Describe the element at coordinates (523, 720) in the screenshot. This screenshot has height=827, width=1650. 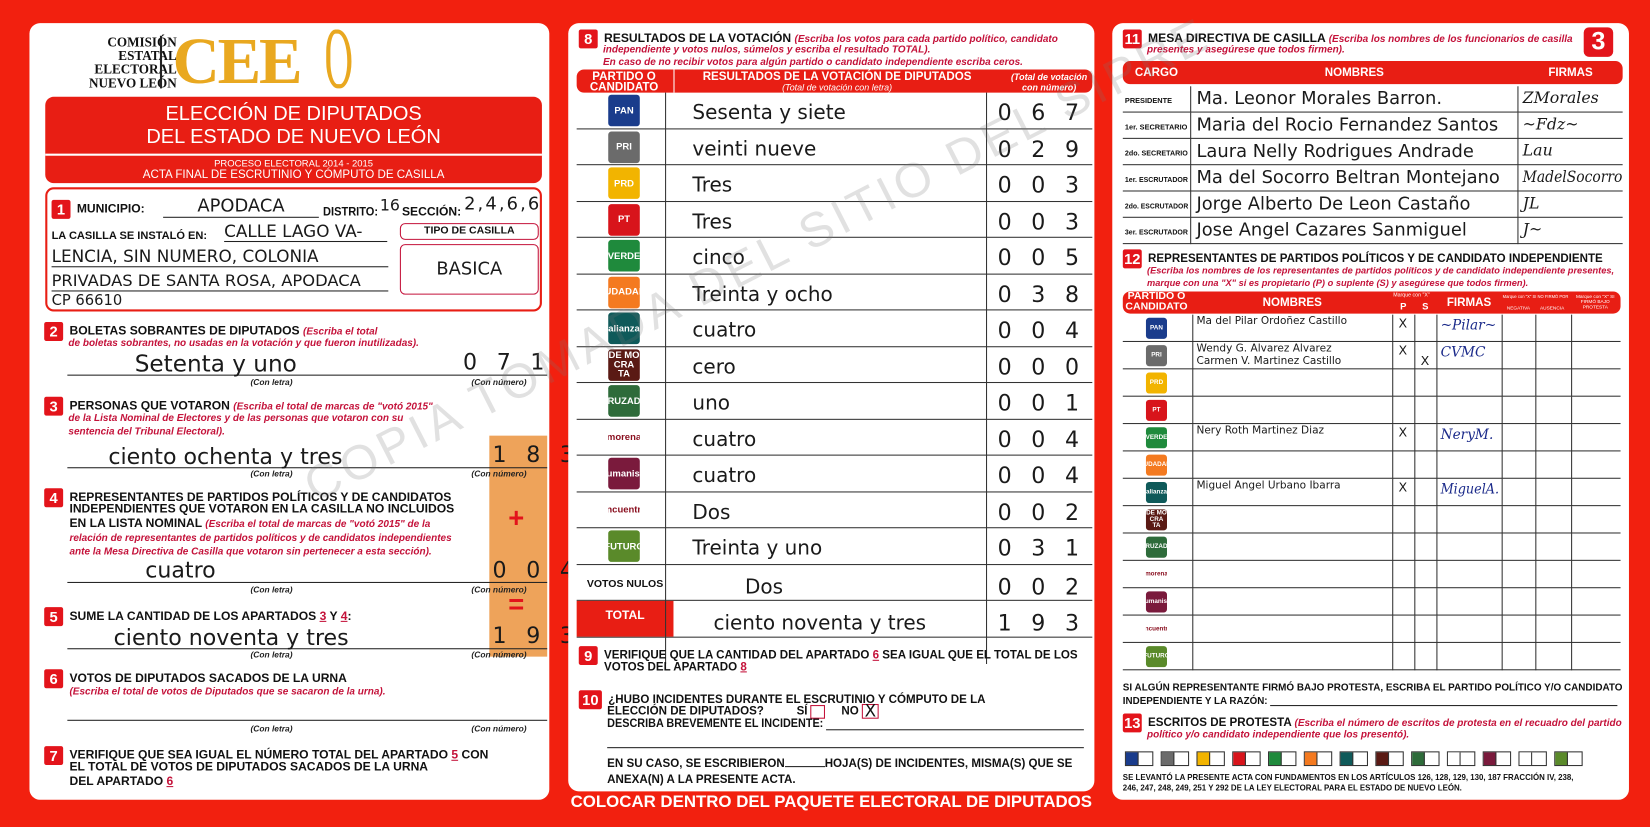
I see `s6-numero-field` at that location.